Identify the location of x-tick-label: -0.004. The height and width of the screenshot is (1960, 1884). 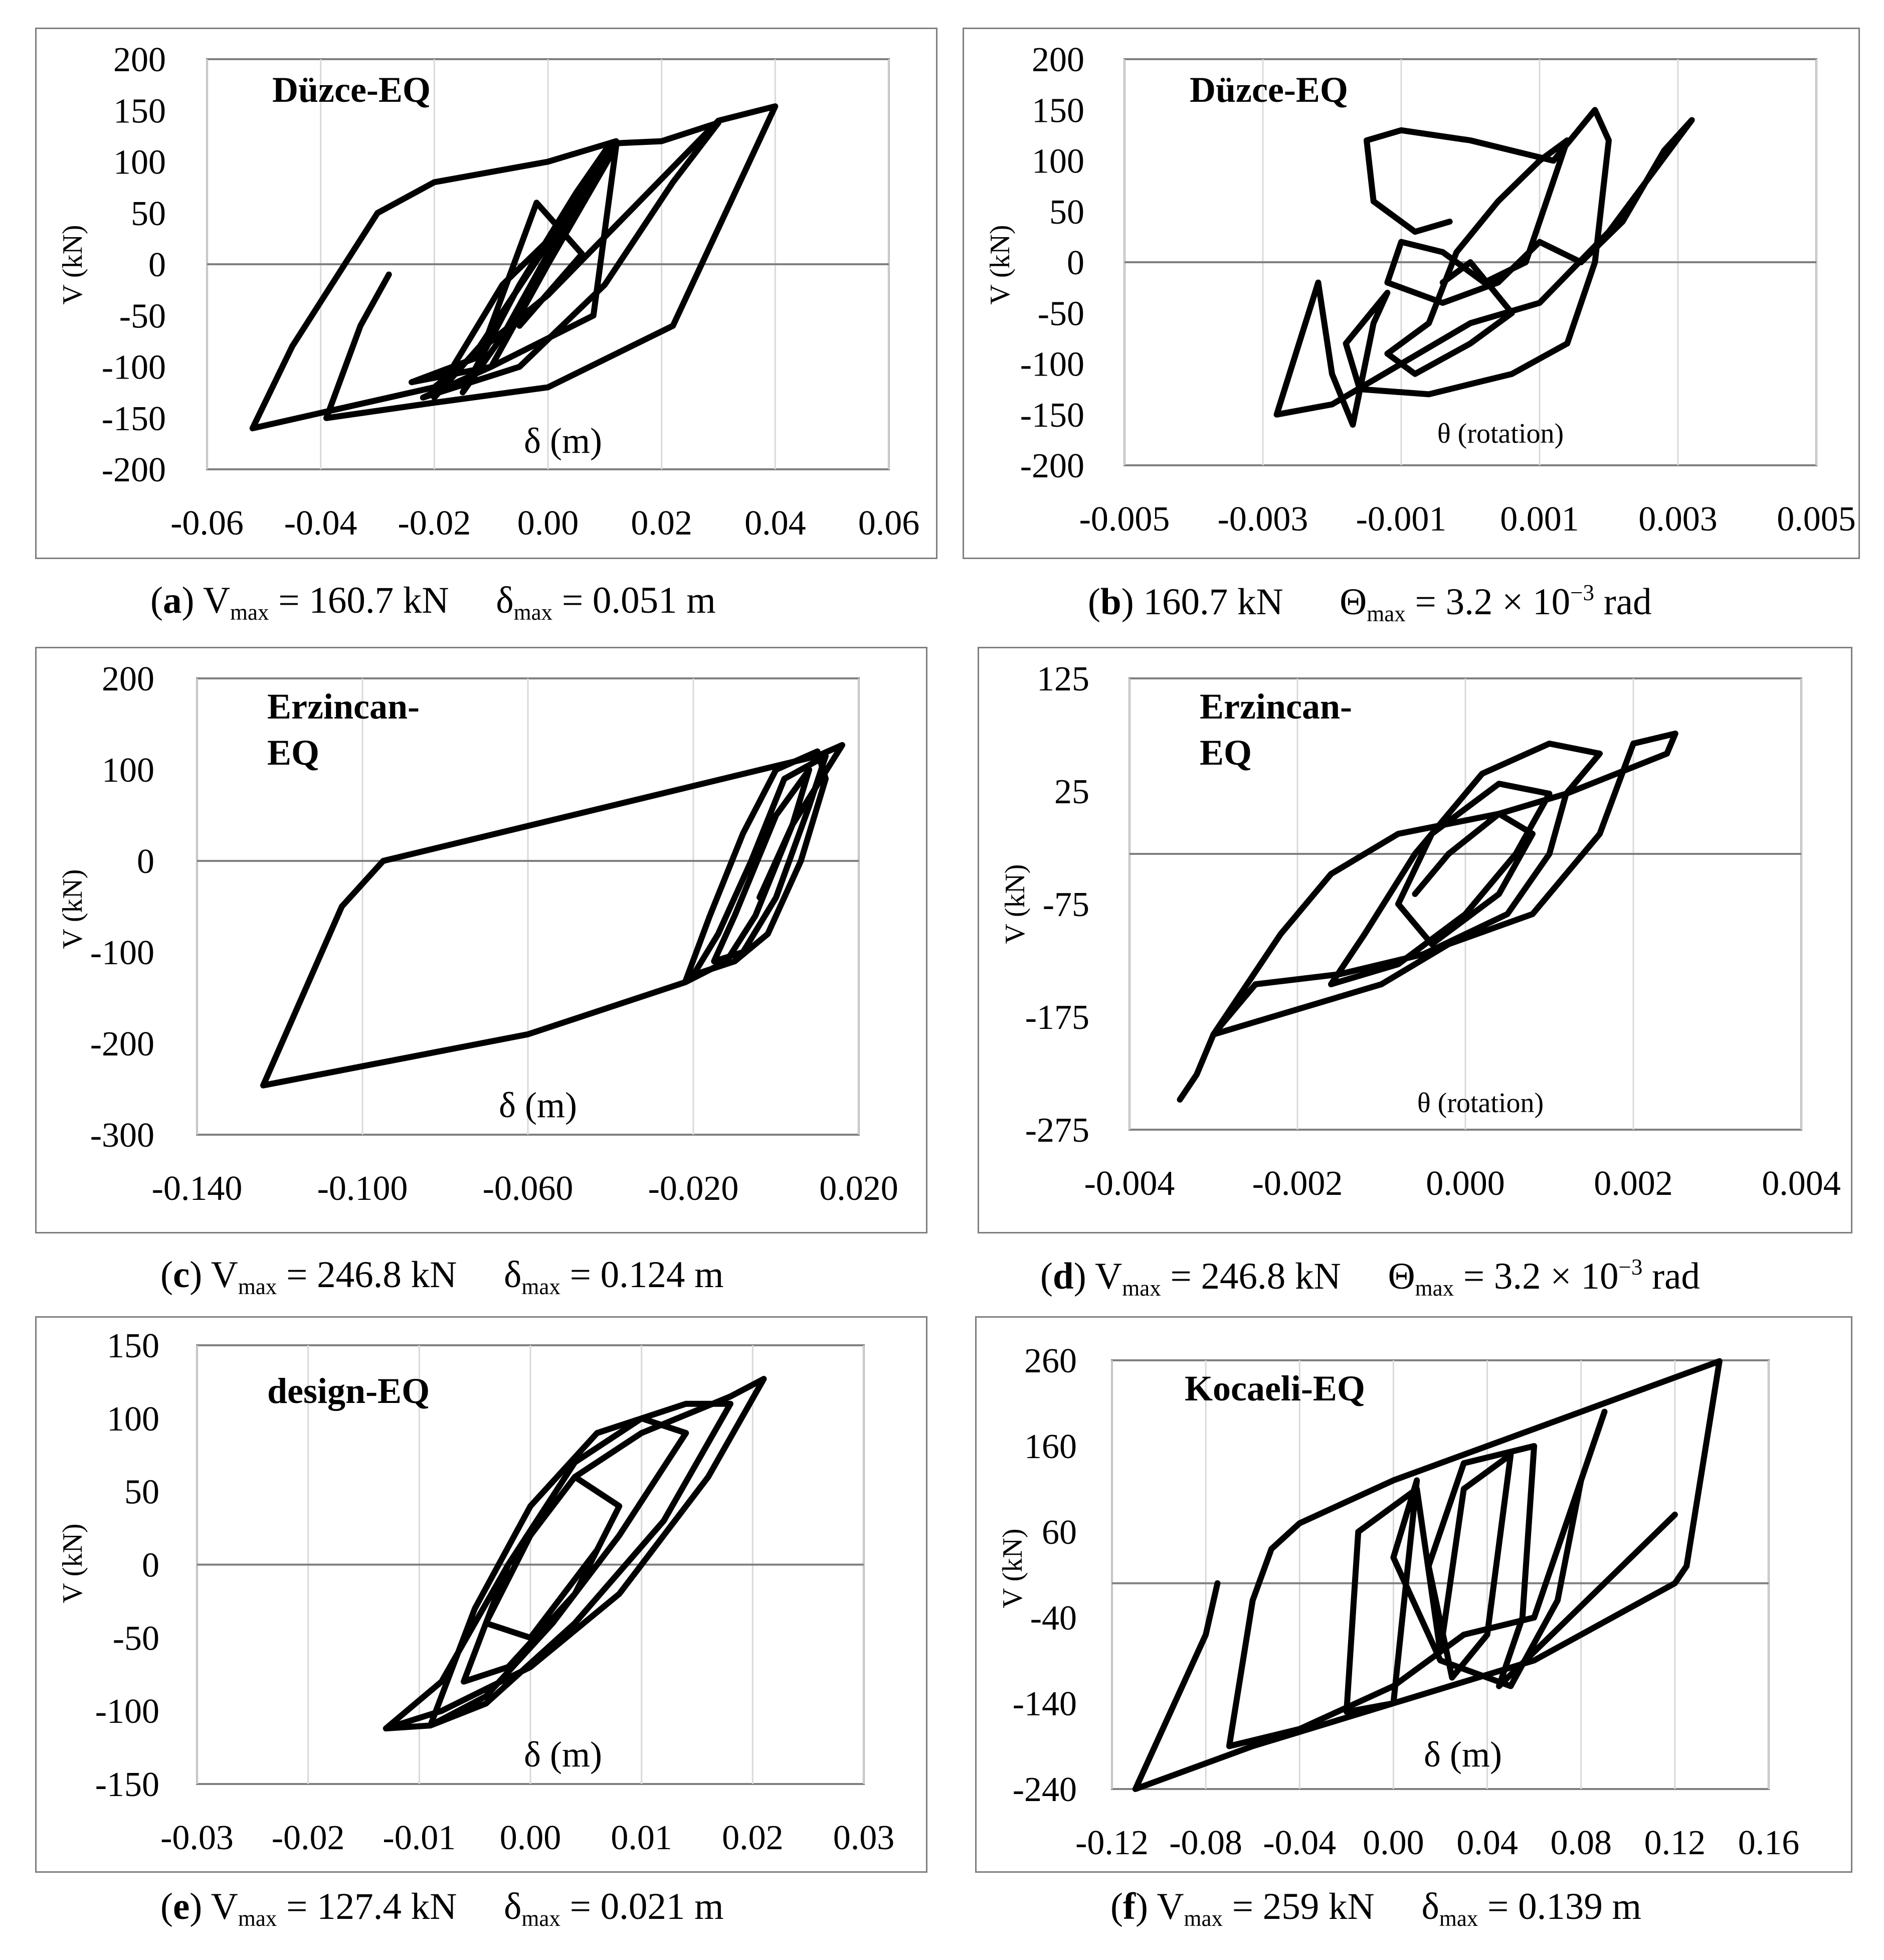
(1129, 1183).